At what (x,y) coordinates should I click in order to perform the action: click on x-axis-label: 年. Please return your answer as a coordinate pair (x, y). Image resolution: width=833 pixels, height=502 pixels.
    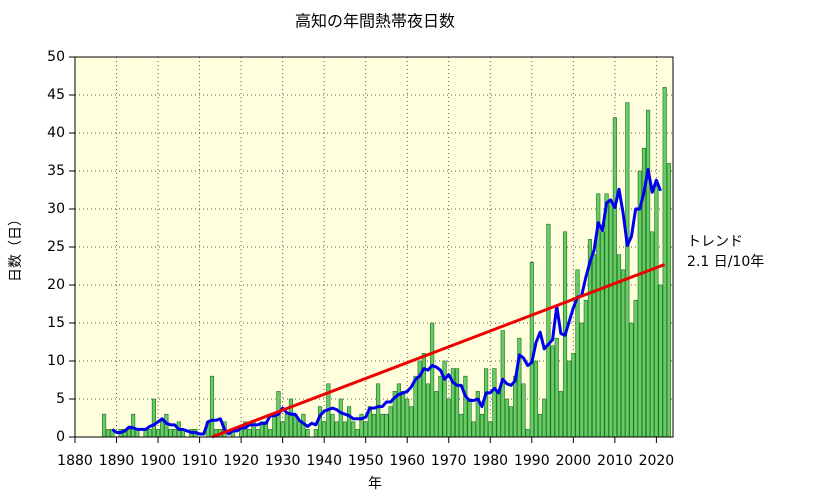
    Looking at the image, I should click on (375, 484).